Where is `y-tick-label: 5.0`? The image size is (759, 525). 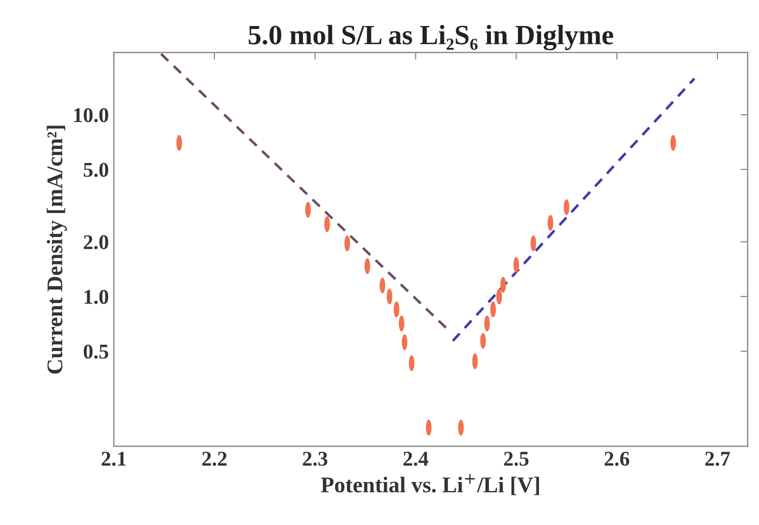
y-tick-label: 5.0 is located at coordinates (96, 169).